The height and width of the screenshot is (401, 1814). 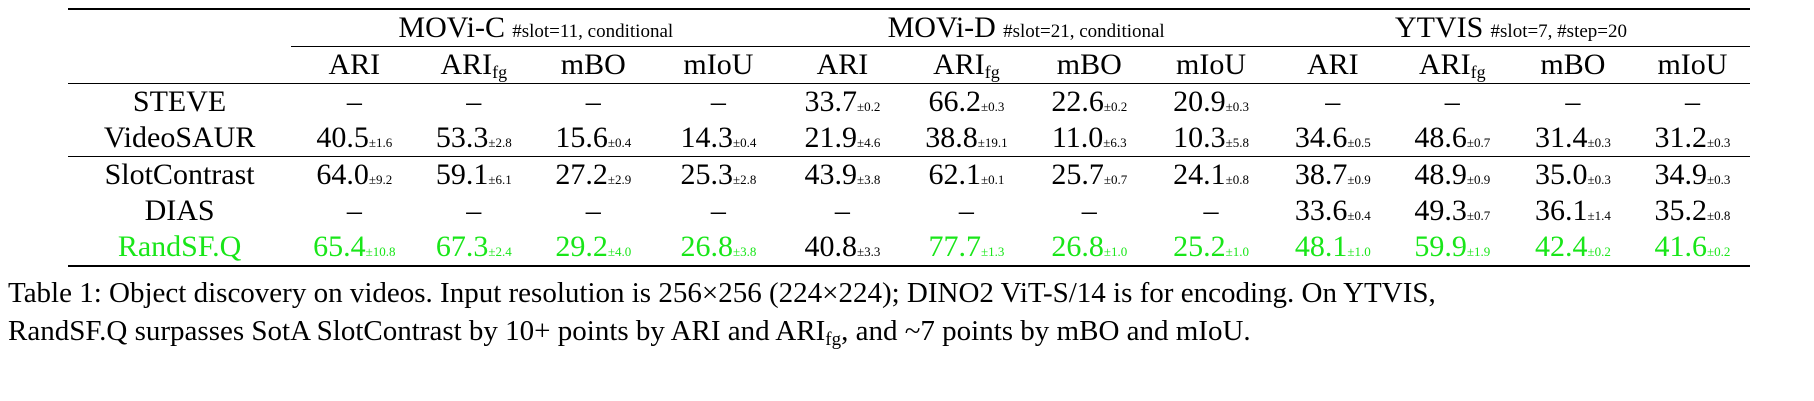 What do you see at coordinates (581, 174) in the screenshot?
I see `result-value: 27.2` at bounding box center [581, 174].